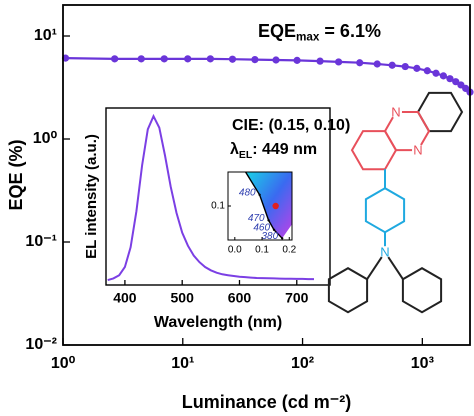 The height and width of the screenshot is (416, 474). Describe the element at coordinates (270, 236) in the screenshot. I see `locus-label: 380` at that location.